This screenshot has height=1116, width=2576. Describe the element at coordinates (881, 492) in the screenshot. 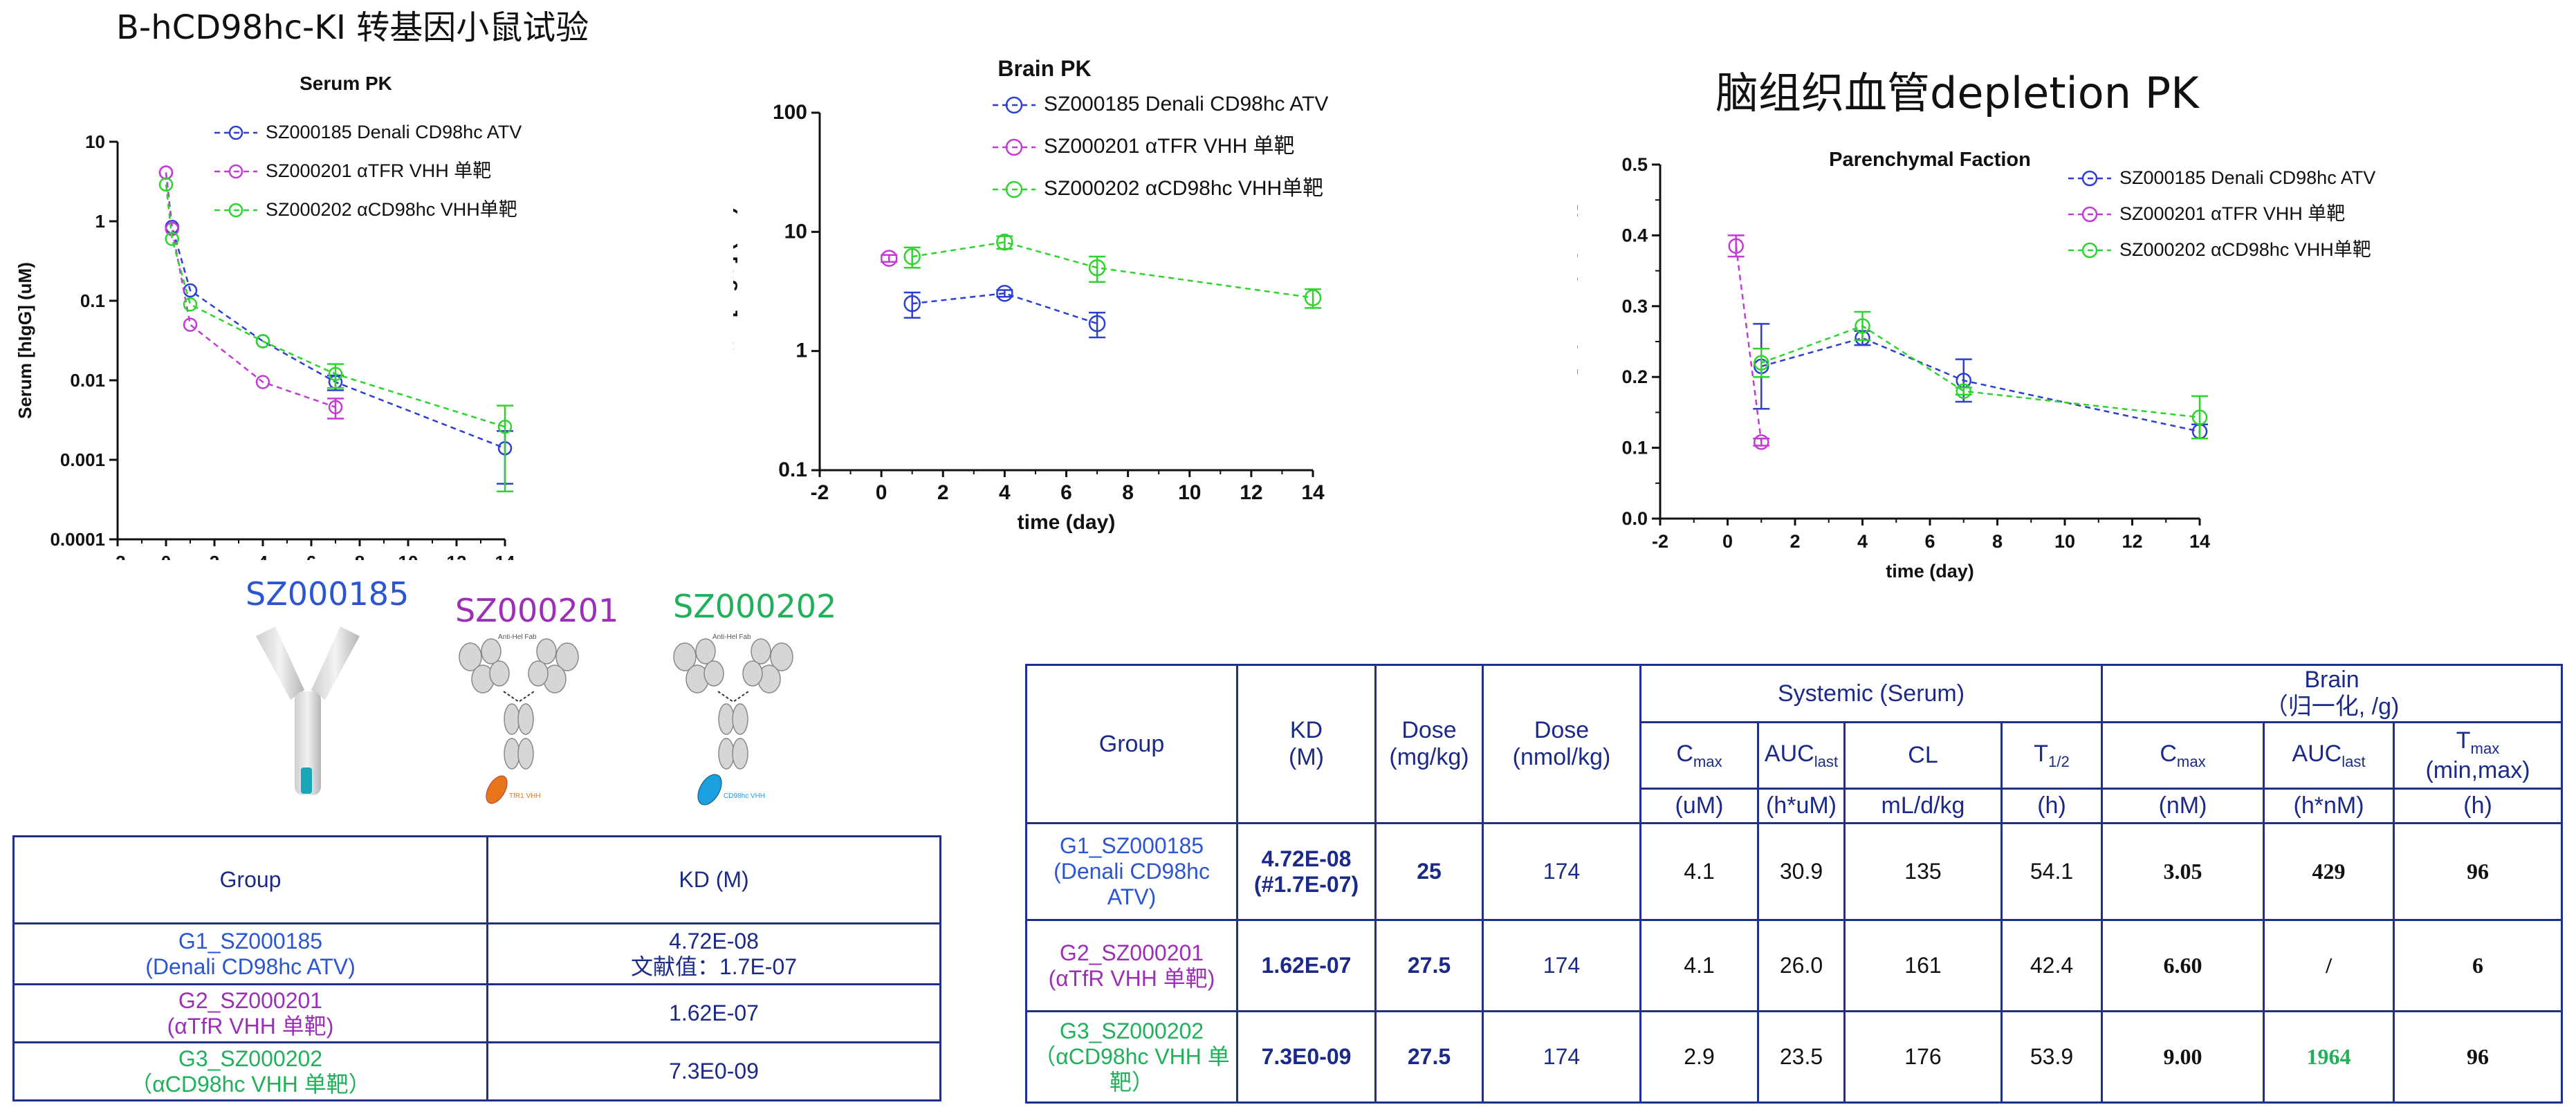

I see `x-tick-label: 0` at that location.